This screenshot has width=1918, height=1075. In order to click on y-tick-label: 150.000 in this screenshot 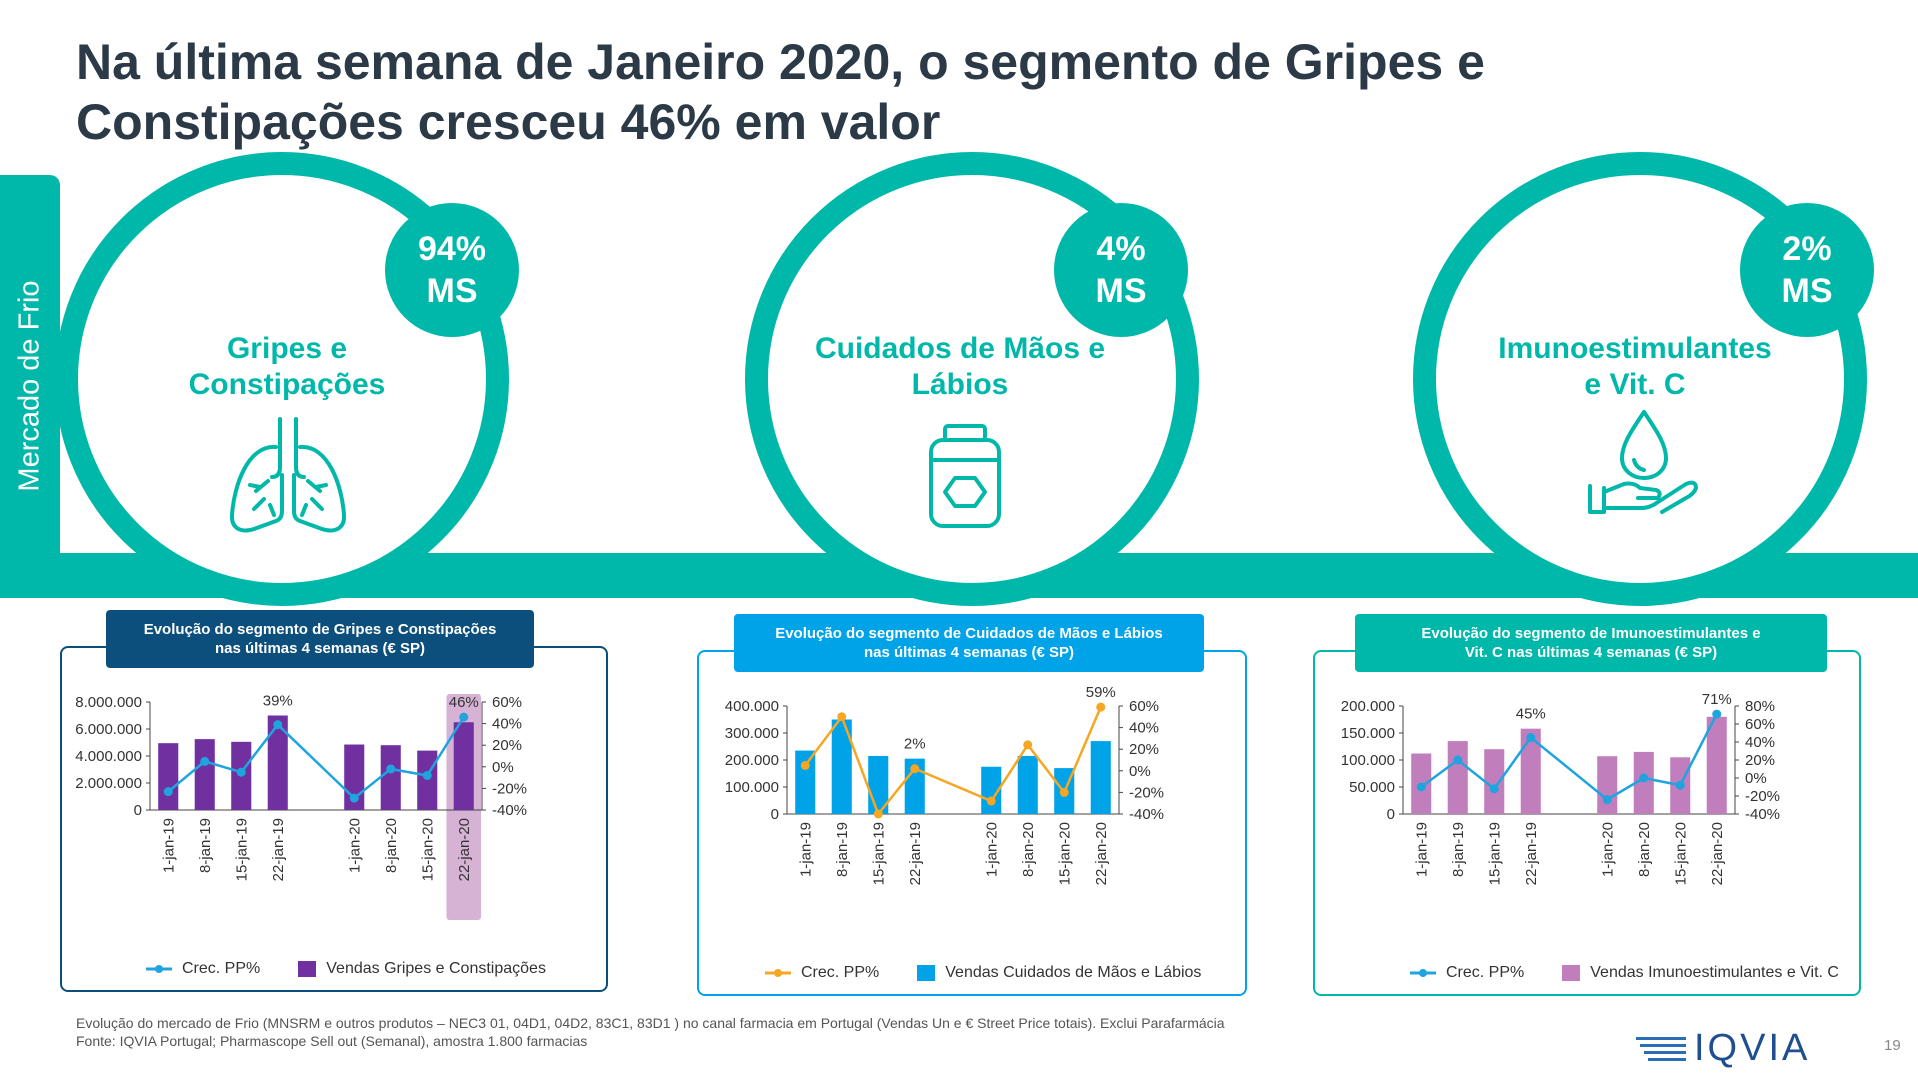, I will do `click(1368, 733)`.